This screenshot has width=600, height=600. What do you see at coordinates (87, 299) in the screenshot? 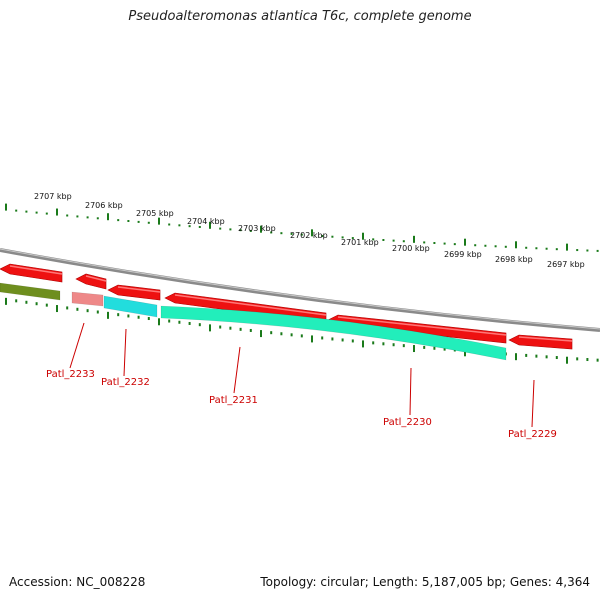
I see `gene-bottom-pink` at bounding box center [87, 299].